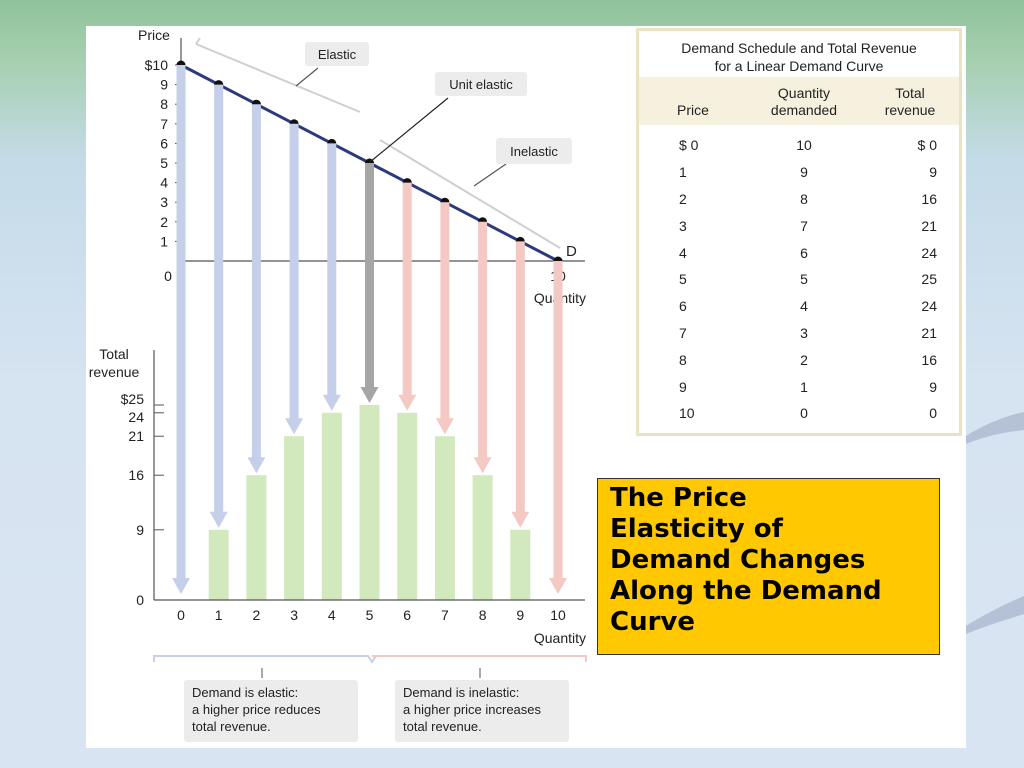  Describe the element at coordinates (799, 252) in the screenshot. I see `table-row: 4 6 24` at that location.